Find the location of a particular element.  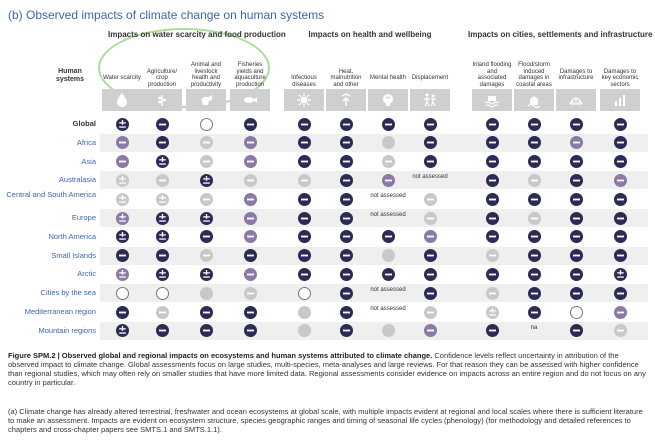

flooding-icon is located at coordinates (492, 100).